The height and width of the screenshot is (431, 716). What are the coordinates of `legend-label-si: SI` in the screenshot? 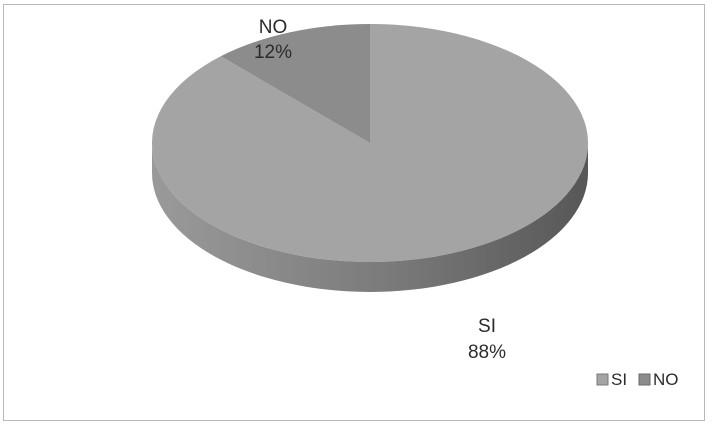 It's located at (619, 379).